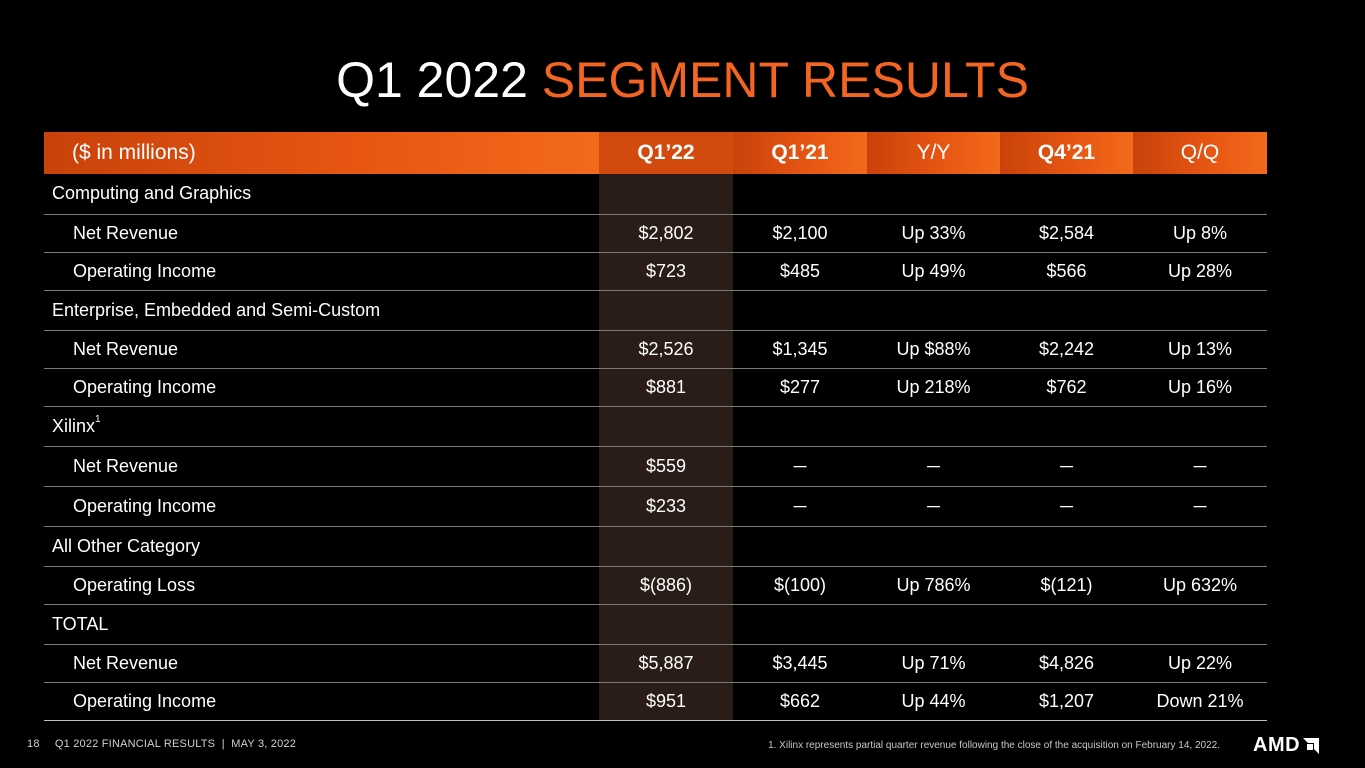 The image size is (1365, 768). What do you see at coordinates (80, 623) in the screenshot?
I see `row-label-text: TOTAL` at bounding box center [80, 623].